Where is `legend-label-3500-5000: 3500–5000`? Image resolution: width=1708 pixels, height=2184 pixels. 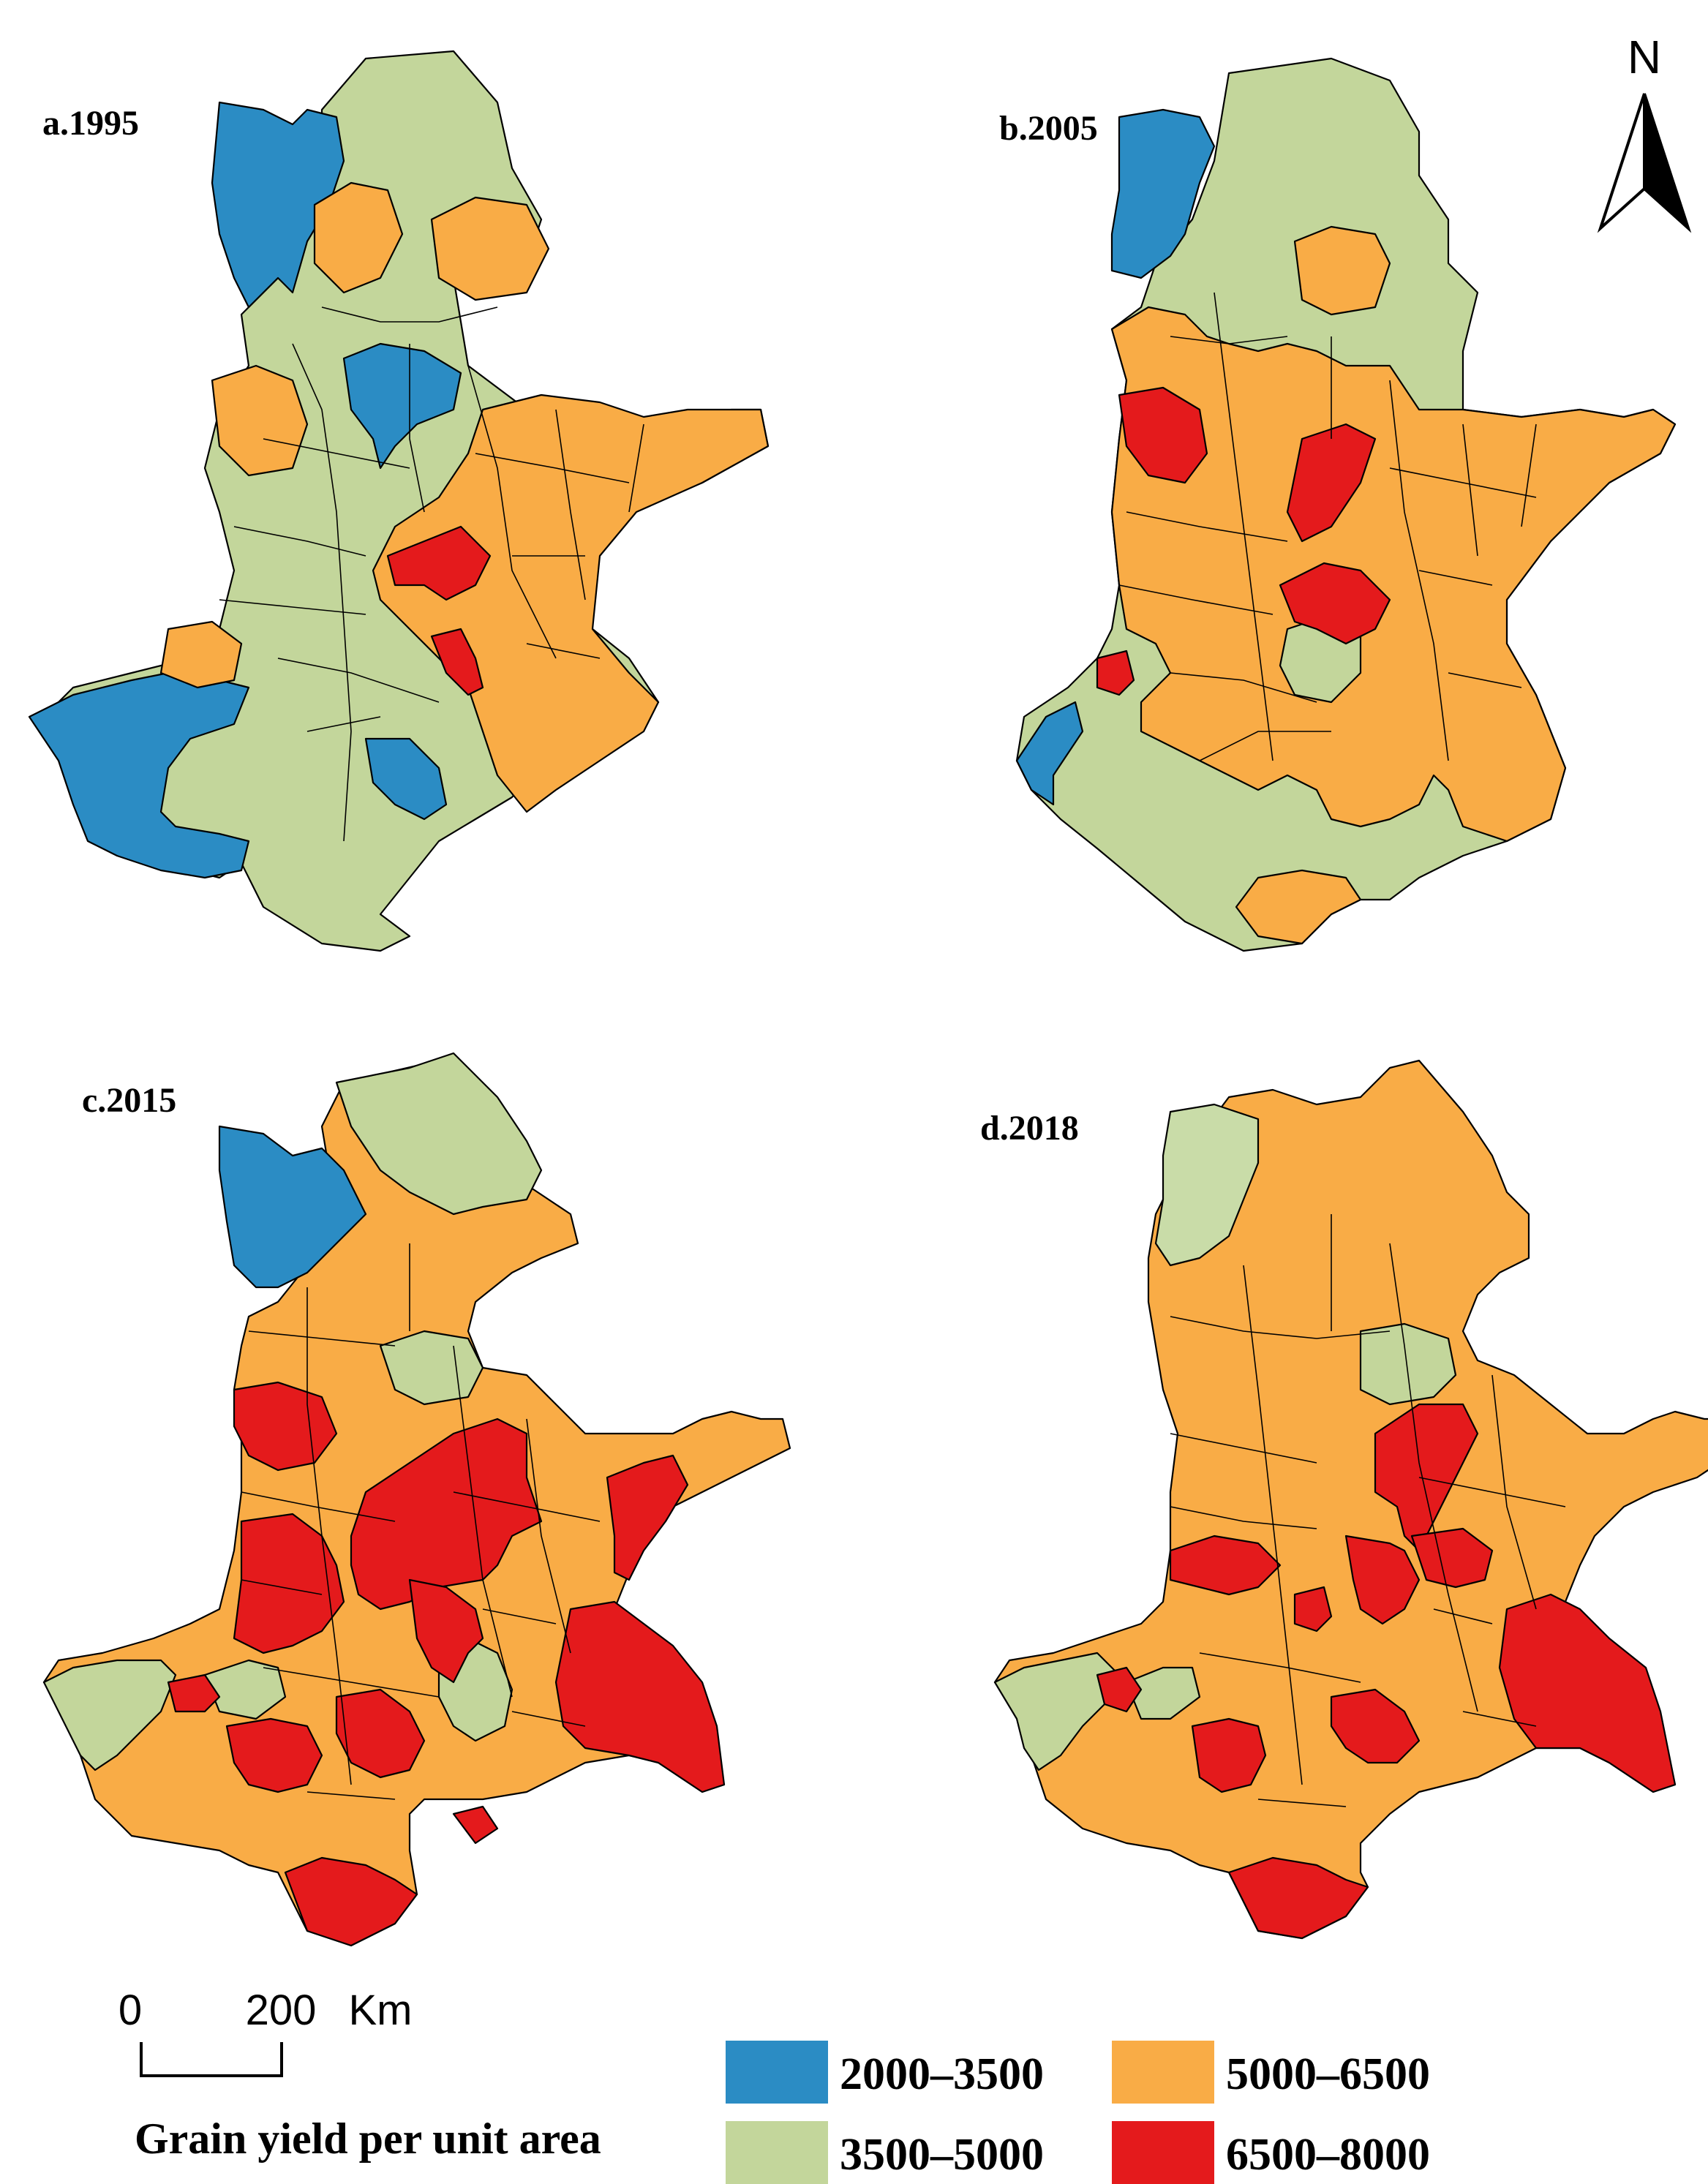
legend-label-3500-5000: 3500–5000 is located at coordinates (942, 2155).